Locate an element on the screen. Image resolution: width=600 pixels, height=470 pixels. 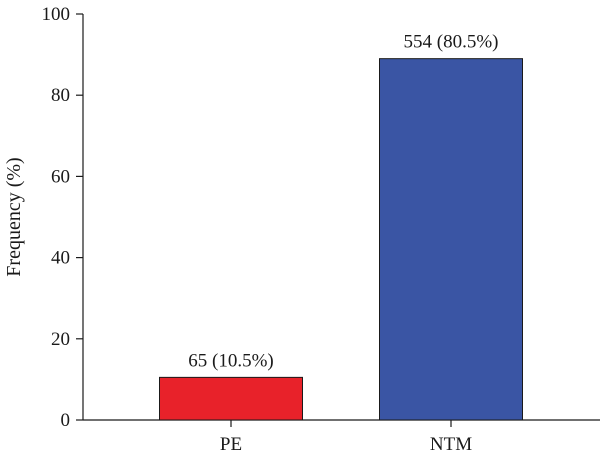
x-tick-label-ntm: NTM is located at coordinates (451, 444).